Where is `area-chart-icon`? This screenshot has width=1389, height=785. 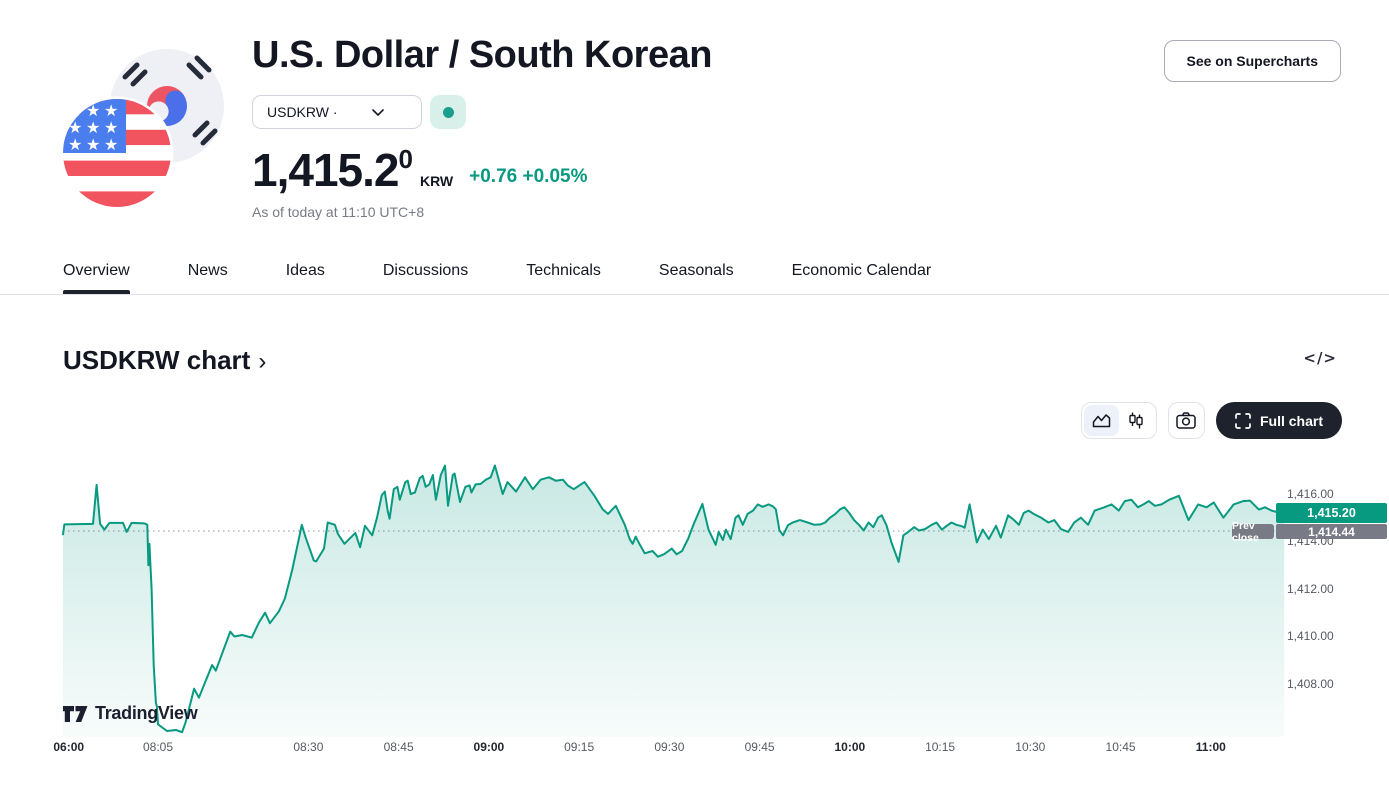
area-chart-icon is located at coordinates (1101, 421).